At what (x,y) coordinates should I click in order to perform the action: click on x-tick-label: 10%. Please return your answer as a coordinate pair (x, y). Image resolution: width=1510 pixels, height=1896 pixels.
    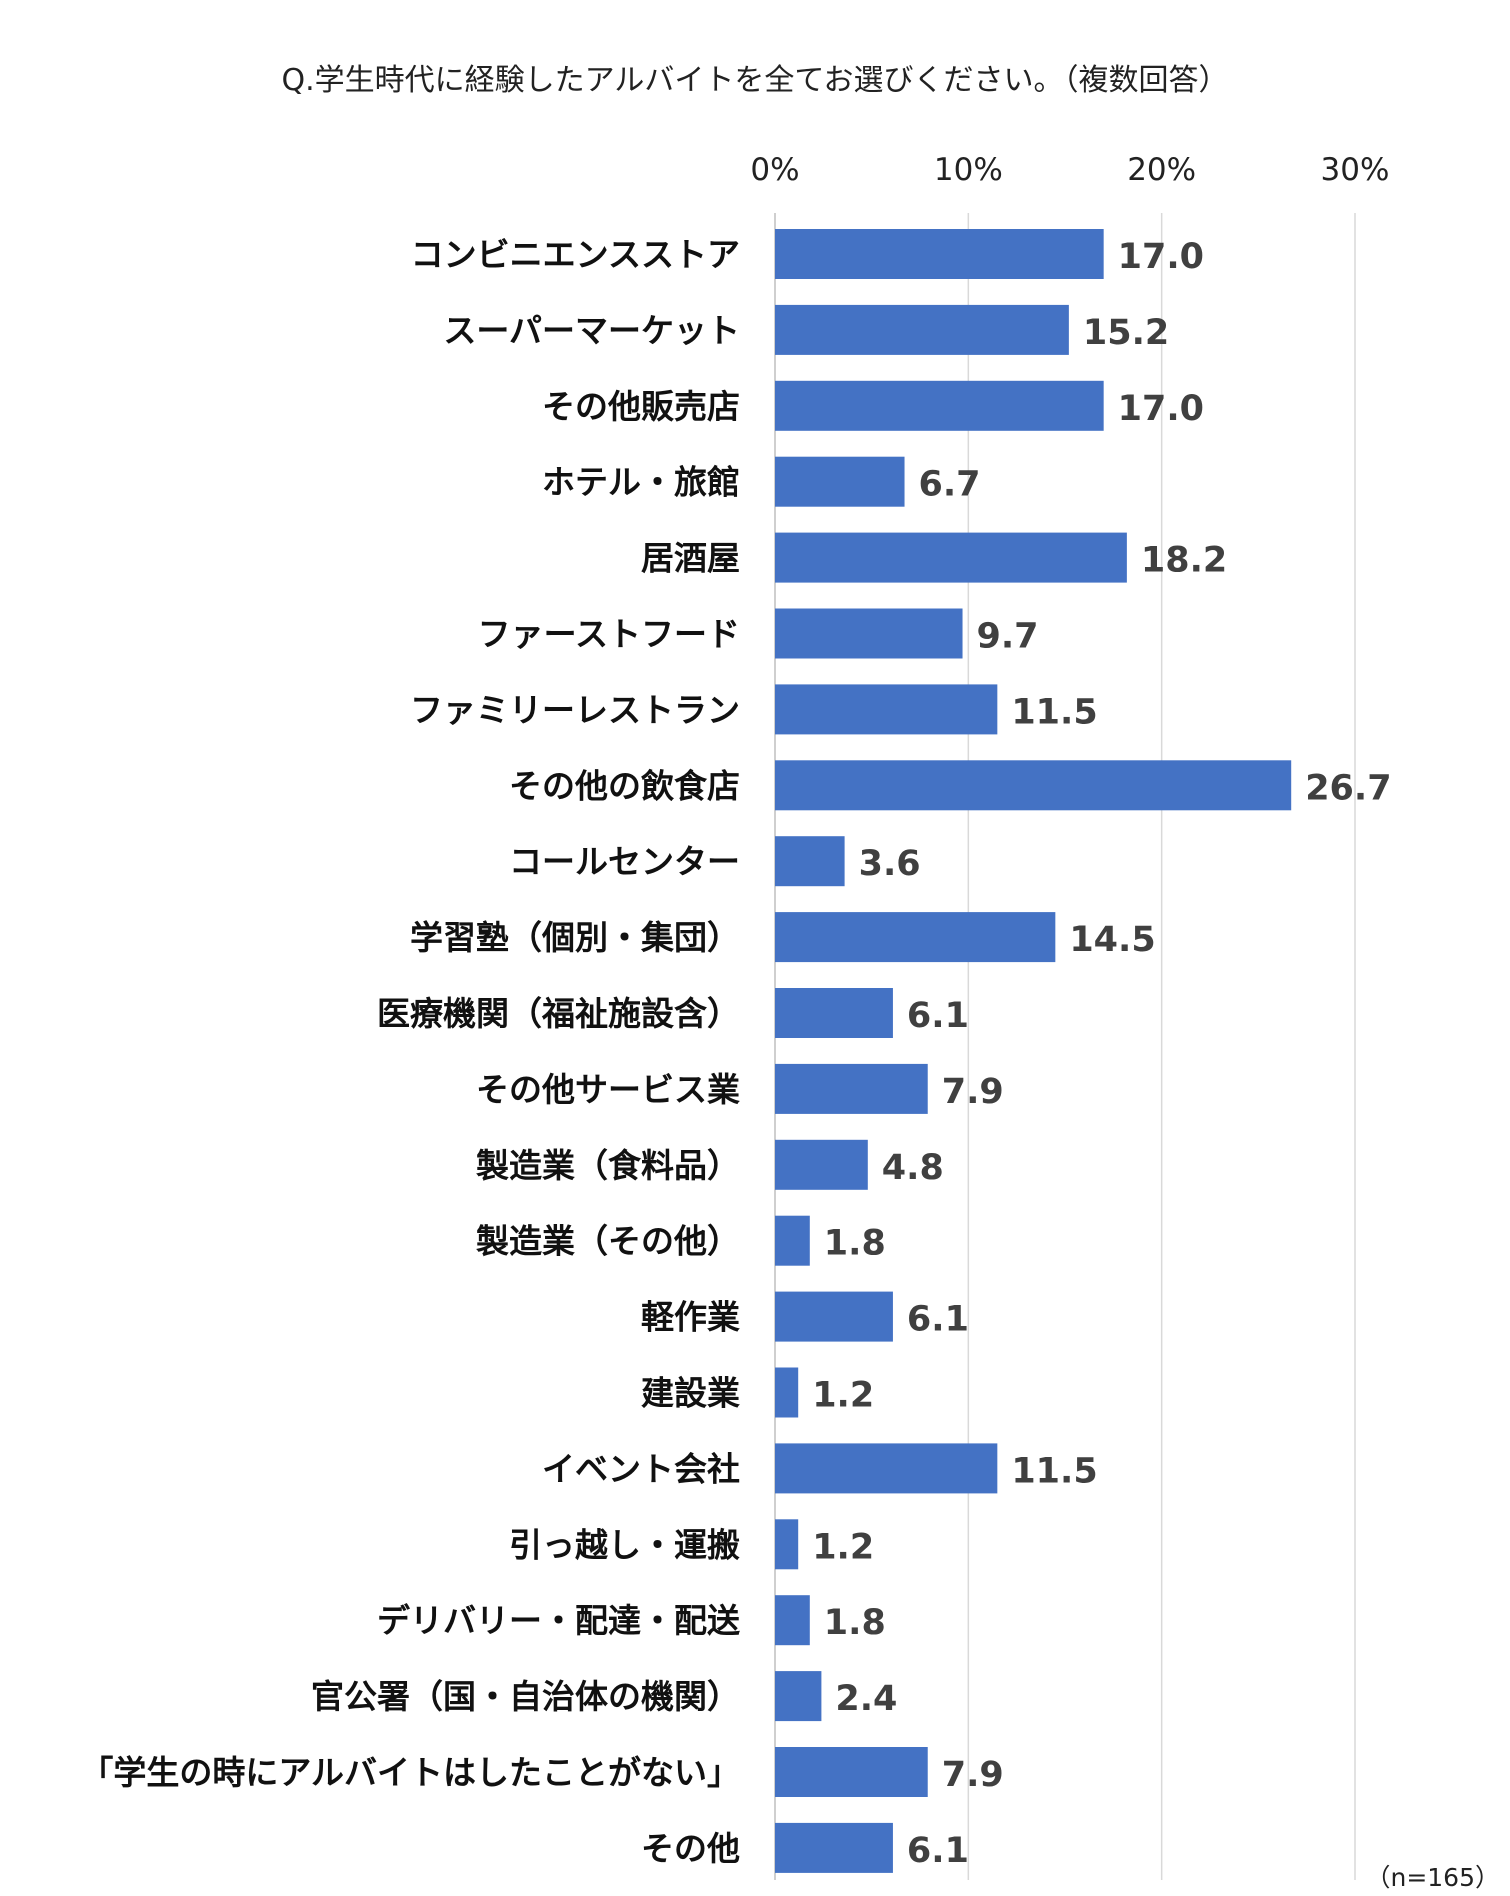
    Looking at the image, I should click on (968, 170).